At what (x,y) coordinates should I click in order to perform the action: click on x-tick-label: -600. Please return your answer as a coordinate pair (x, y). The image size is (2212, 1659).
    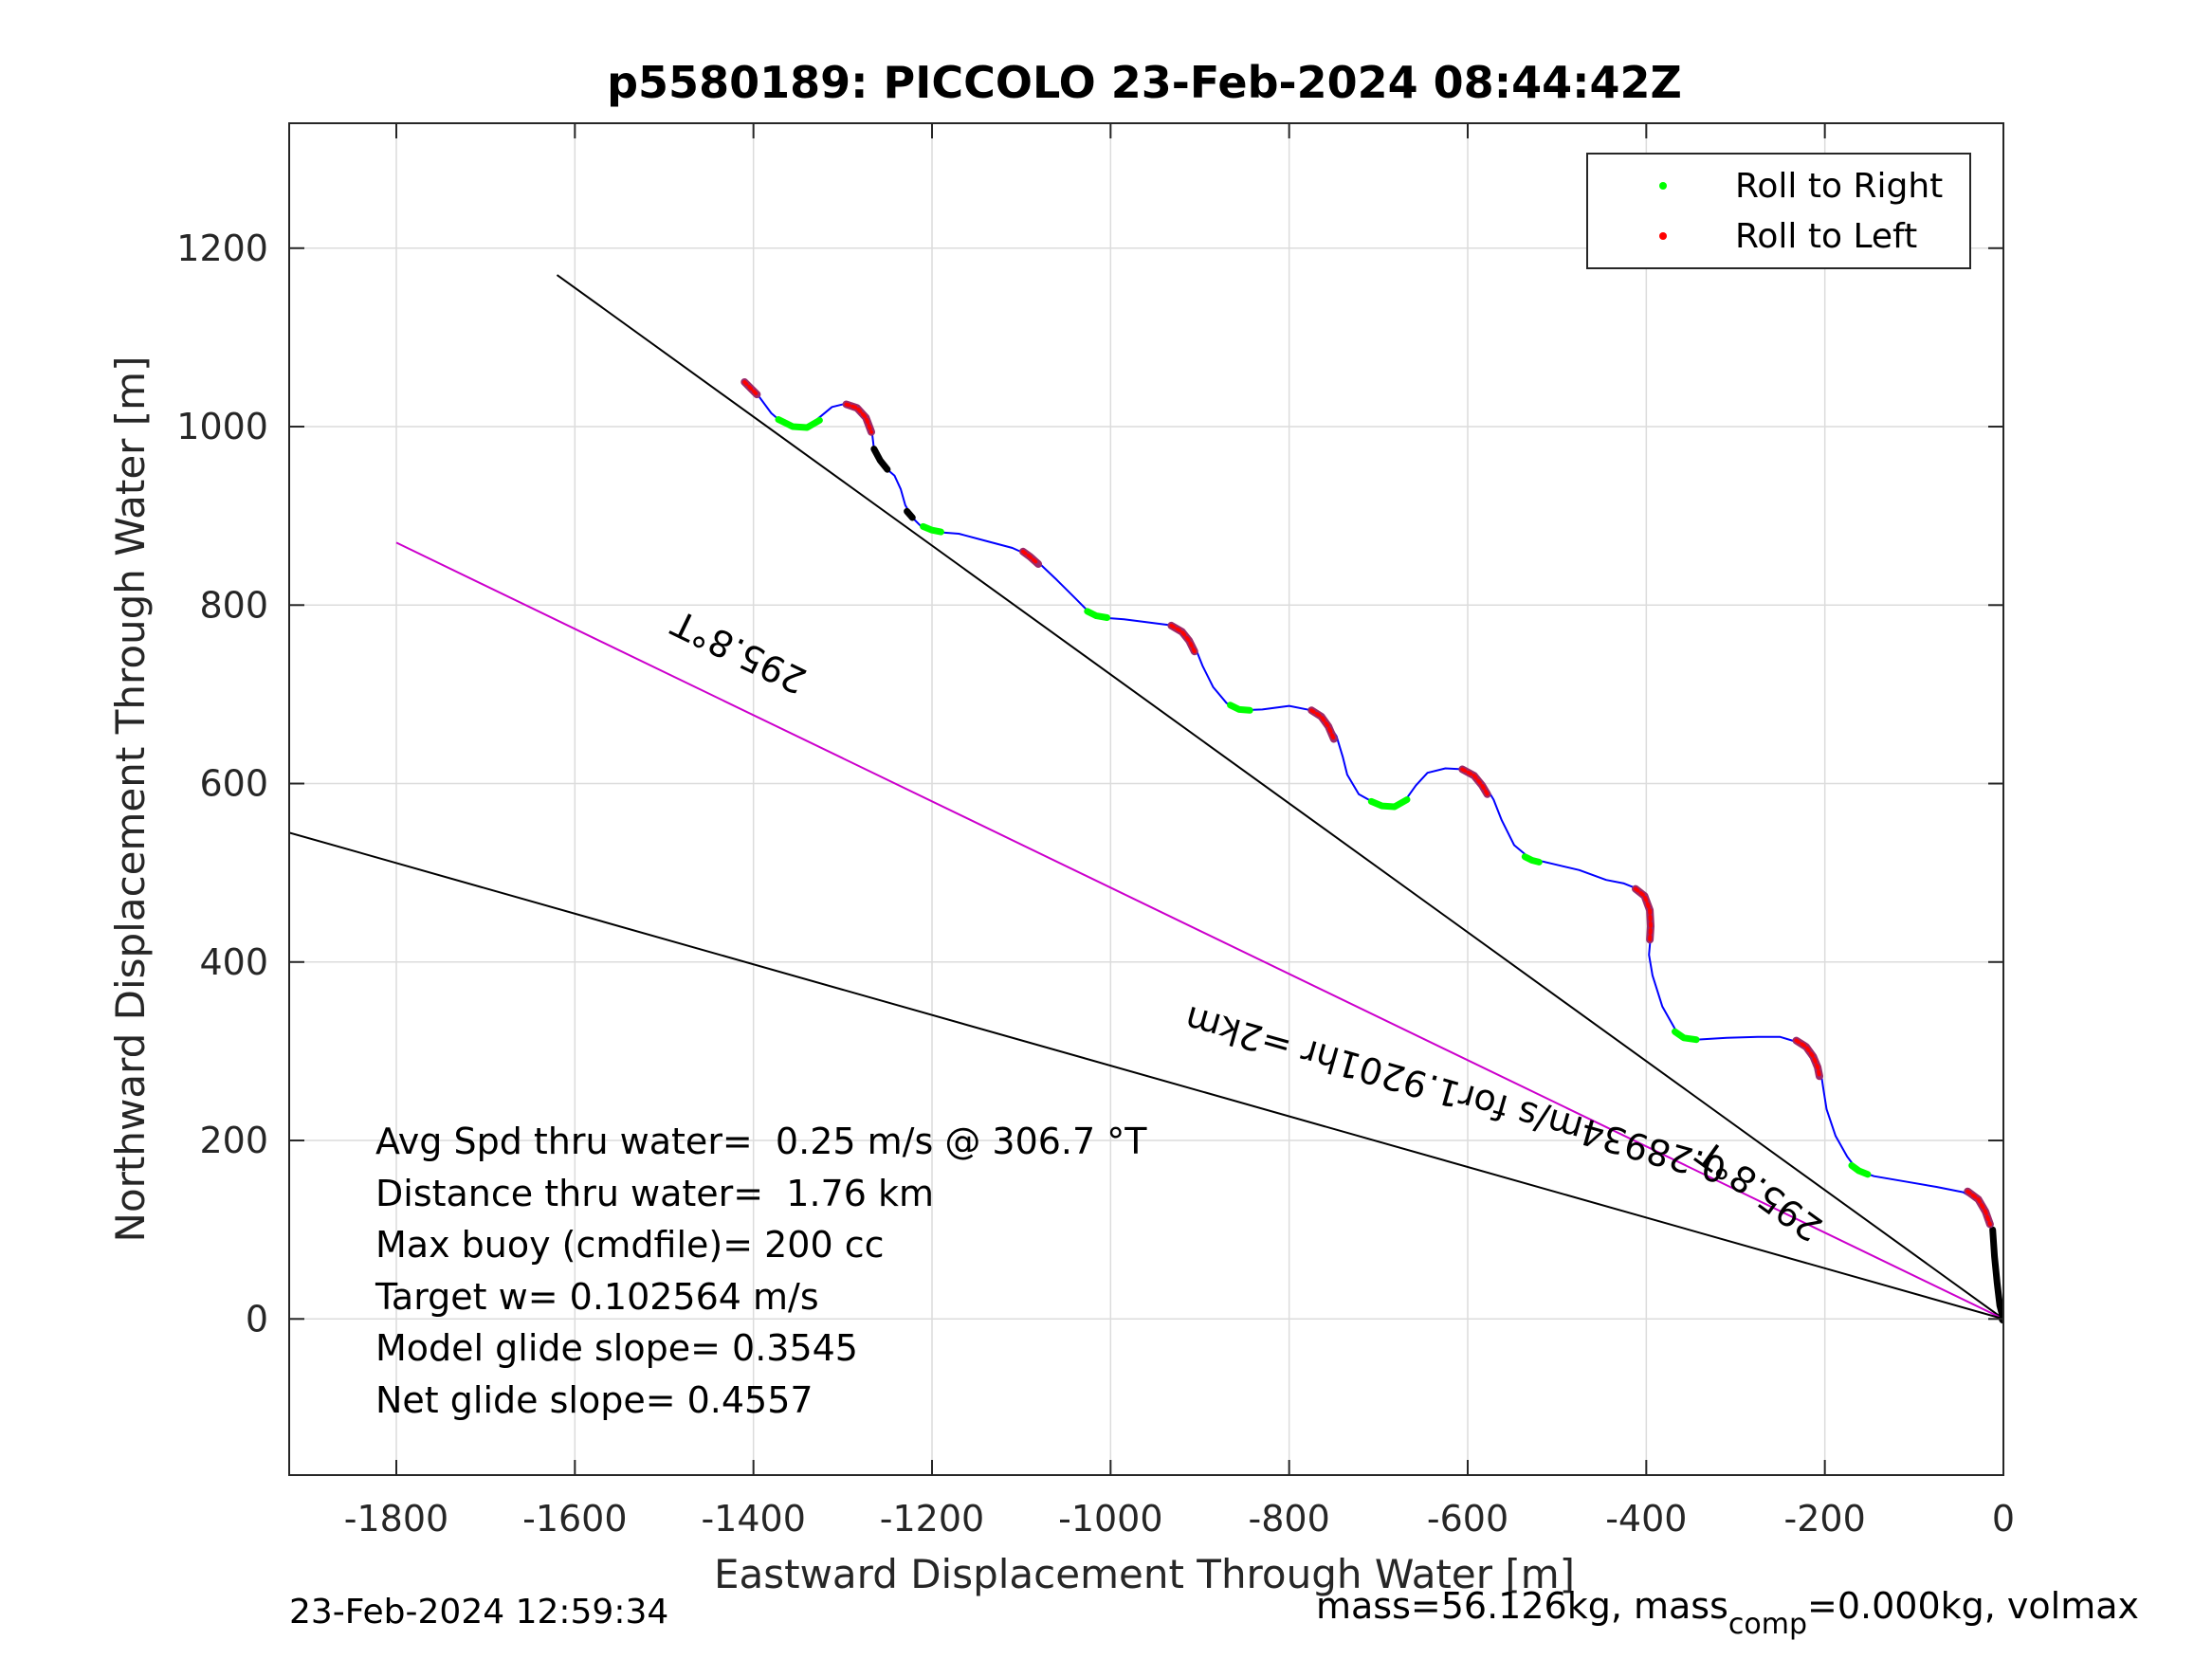
    Looking at the image, I should click on (1467, 1519).